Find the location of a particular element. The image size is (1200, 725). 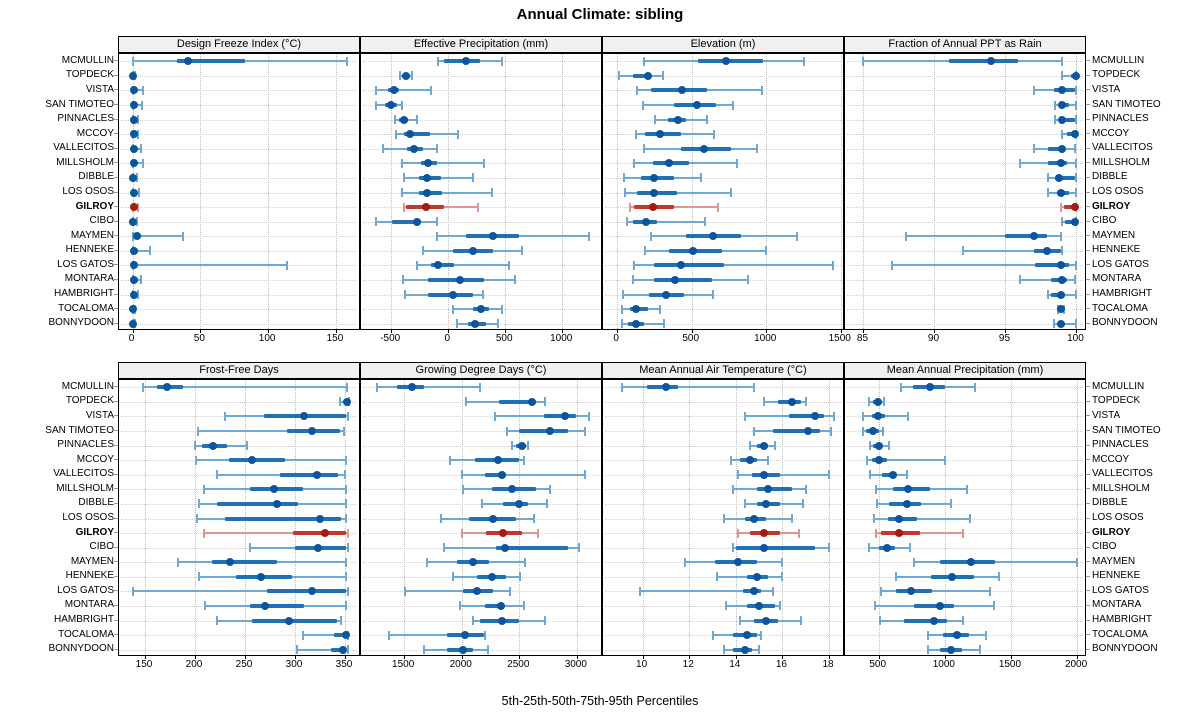

panel-strip-fraction-of-annual-ppt-as-rain: Fraction of Annual PPT as Rain is located at coordinates (965, 44).